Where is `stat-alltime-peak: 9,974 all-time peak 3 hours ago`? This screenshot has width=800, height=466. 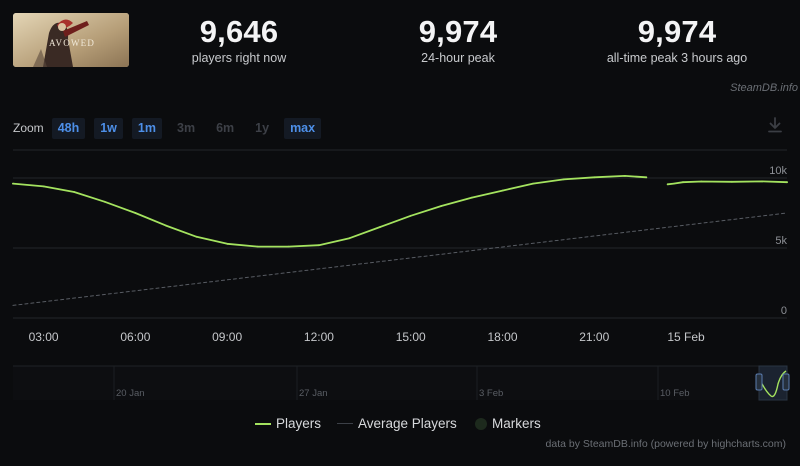
stat-alltime-peak: 9,974 all-time peak 3 hours ago is located at coordinates (677, 39).